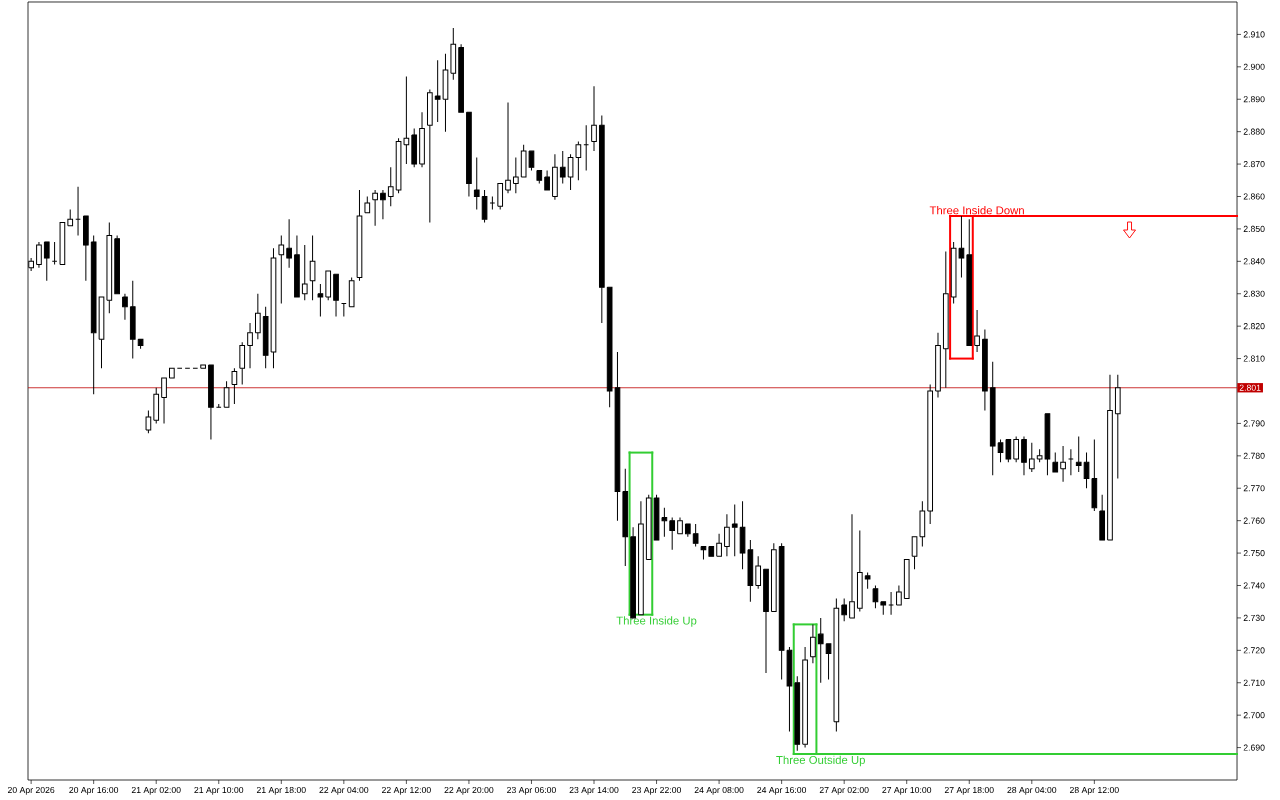 The width and height of the screenshot is (1280, 800). I want to click on y-tick-label: 2.750, so click(1254, 553).